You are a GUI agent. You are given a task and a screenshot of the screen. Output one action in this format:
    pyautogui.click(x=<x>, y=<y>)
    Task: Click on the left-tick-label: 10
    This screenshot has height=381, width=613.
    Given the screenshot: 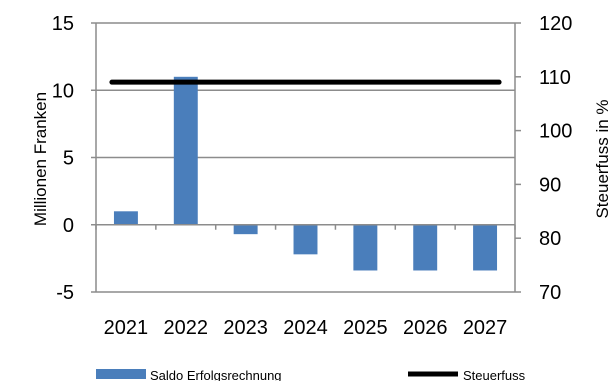 What is the action you would take?
    pyautogui.click(x=63, y=91)
    